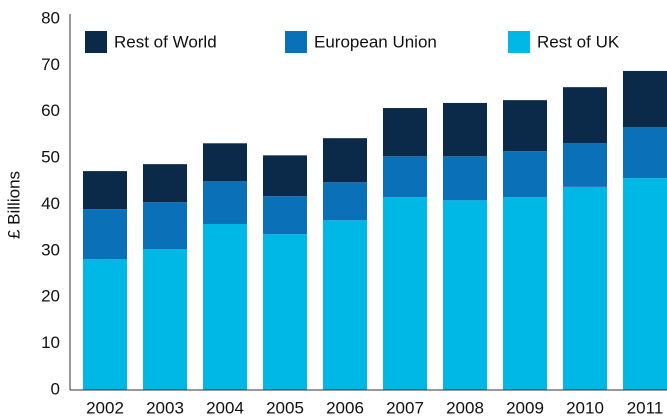 The height and width of the screenshot is (419, 667). What do you see at coordinates (465, 407) in the screenshot?
I see `x-tick-label: 2008` at bounding box center [465, 407].